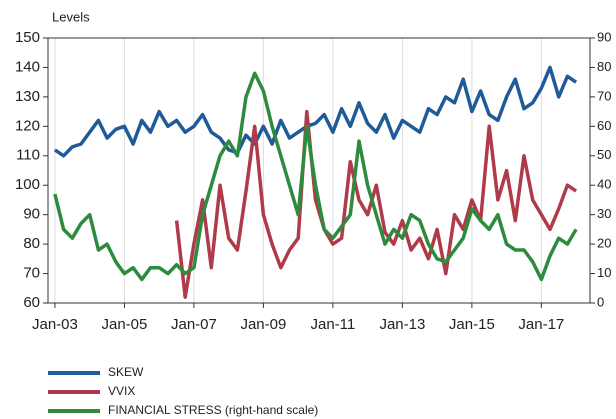  Describe the element at coordinates (194, 324) in the screenshot. I see `x-tick-label: Jan-07` at that location.